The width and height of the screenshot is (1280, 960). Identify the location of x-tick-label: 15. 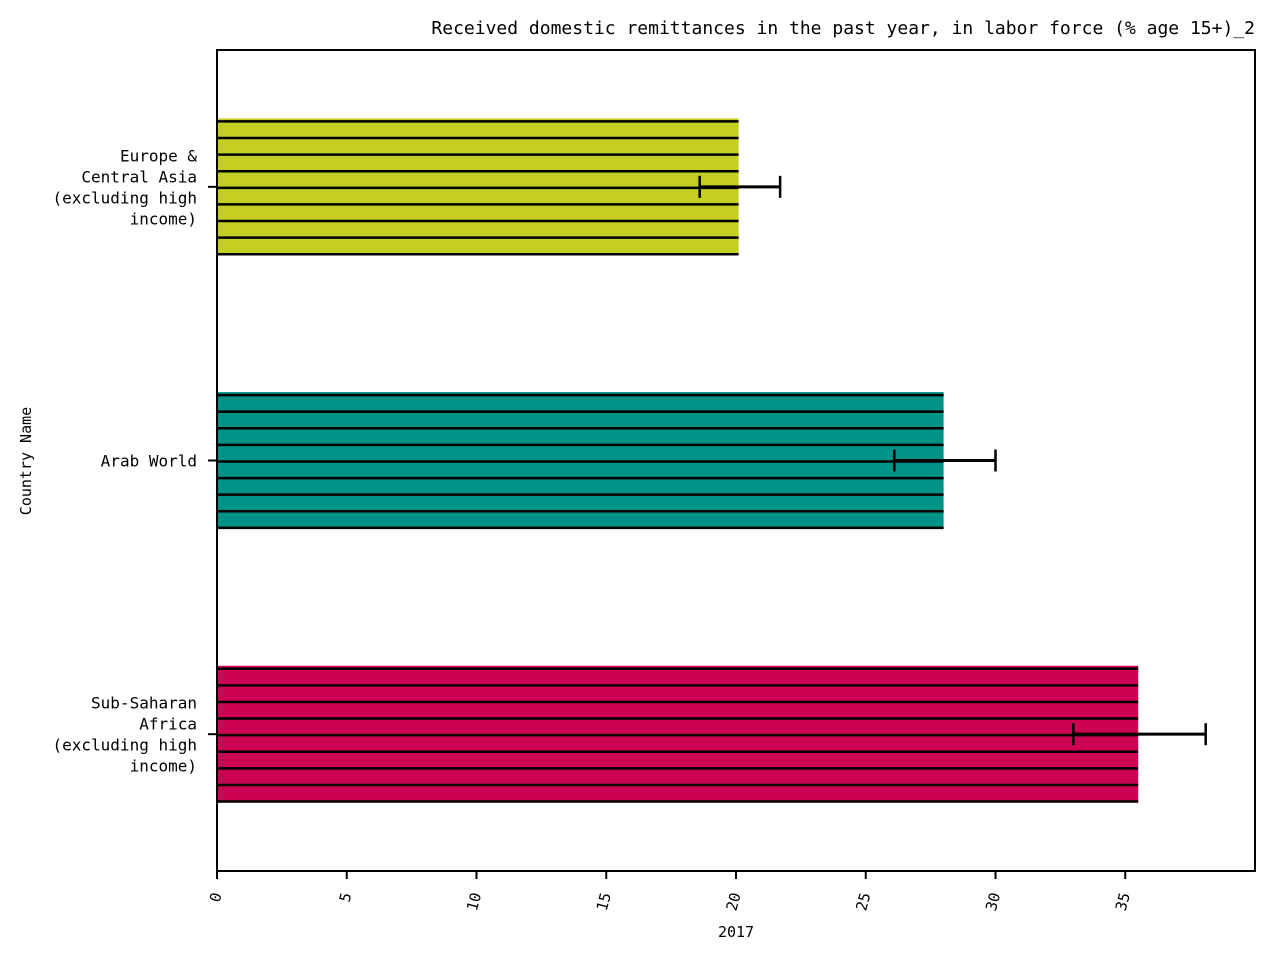
(604, 902).